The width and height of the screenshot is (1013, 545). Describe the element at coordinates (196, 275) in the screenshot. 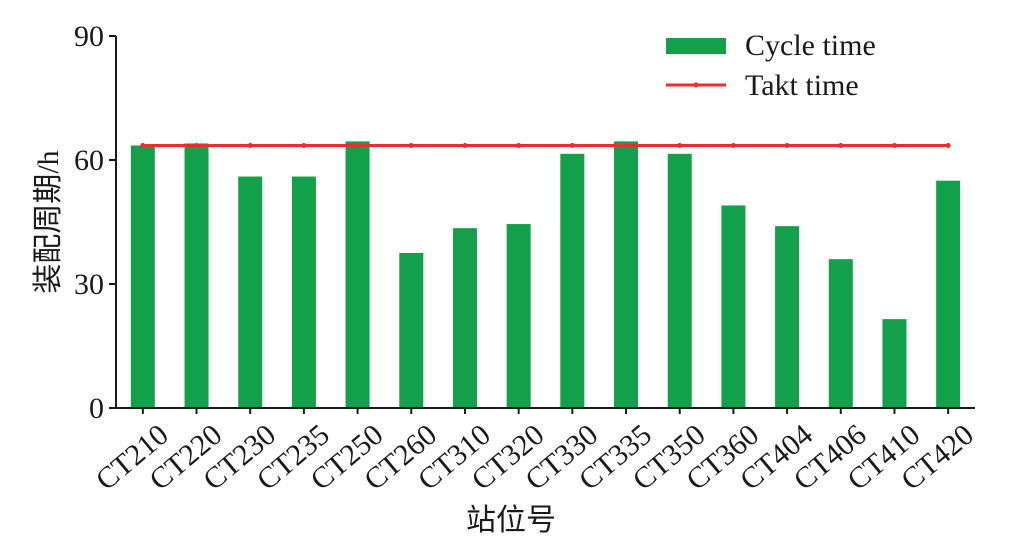

I see `bar-ct220` at that location.